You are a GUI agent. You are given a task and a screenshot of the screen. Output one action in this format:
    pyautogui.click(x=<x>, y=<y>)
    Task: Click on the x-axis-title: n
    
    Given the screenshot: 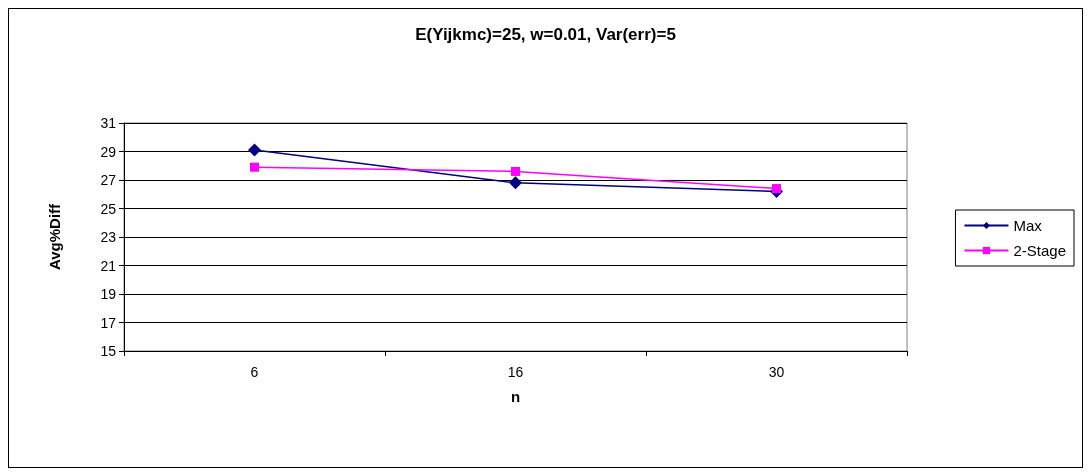 What is the action you would take?
    pyautogui.click(x=515, y=396)
    